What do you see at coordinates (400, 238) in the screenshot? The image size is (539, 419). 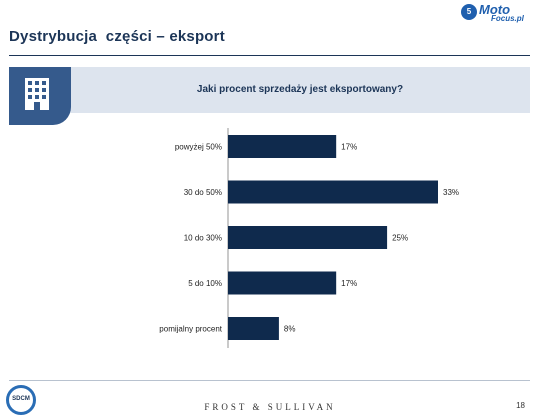 I see `value-label: 25%` at bounding box center [400, 238].